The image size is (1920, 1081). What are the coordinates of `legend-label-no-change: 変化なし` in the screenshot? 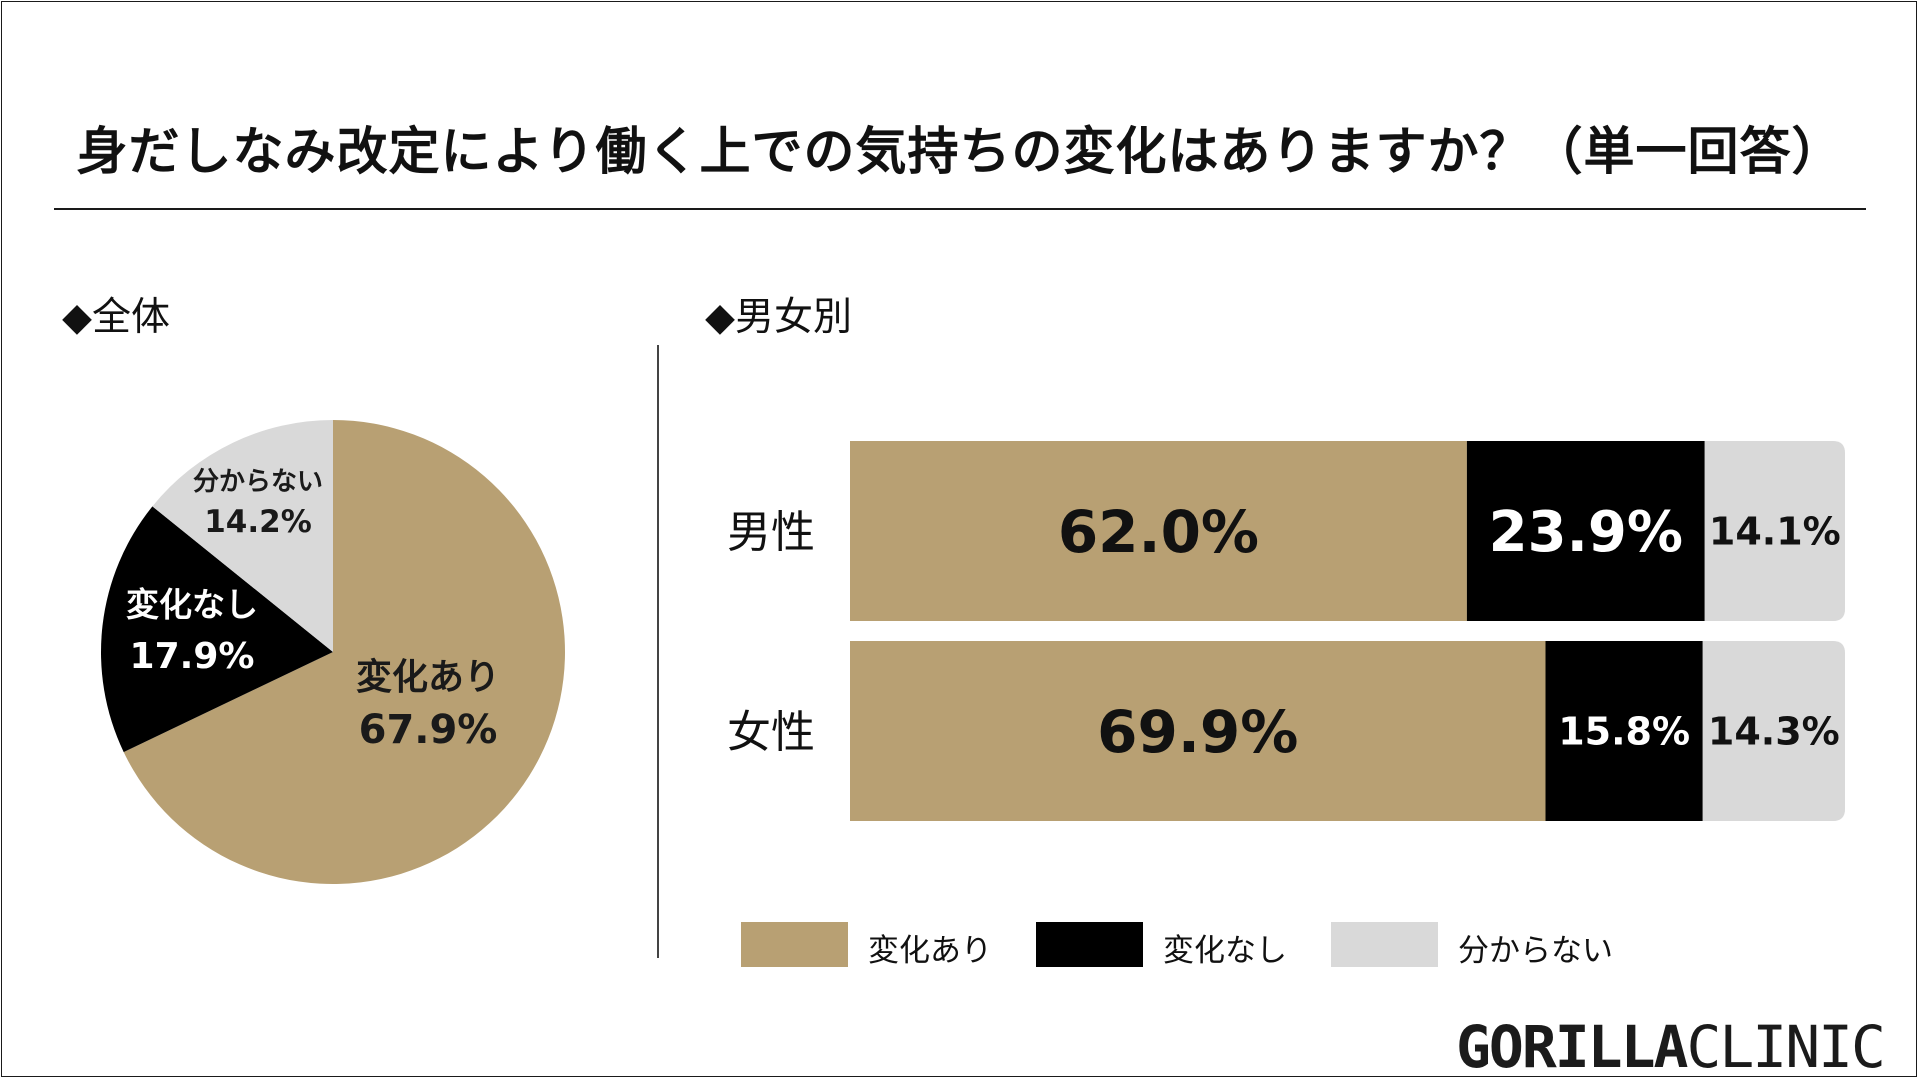 It's located at (1225, 951).